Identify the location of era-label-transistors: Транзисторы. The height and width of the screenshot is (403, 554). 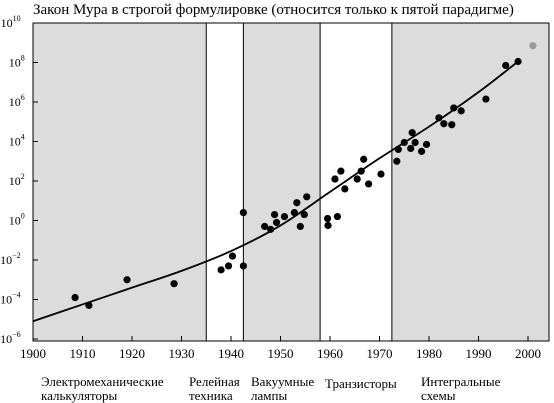
(361, 384).